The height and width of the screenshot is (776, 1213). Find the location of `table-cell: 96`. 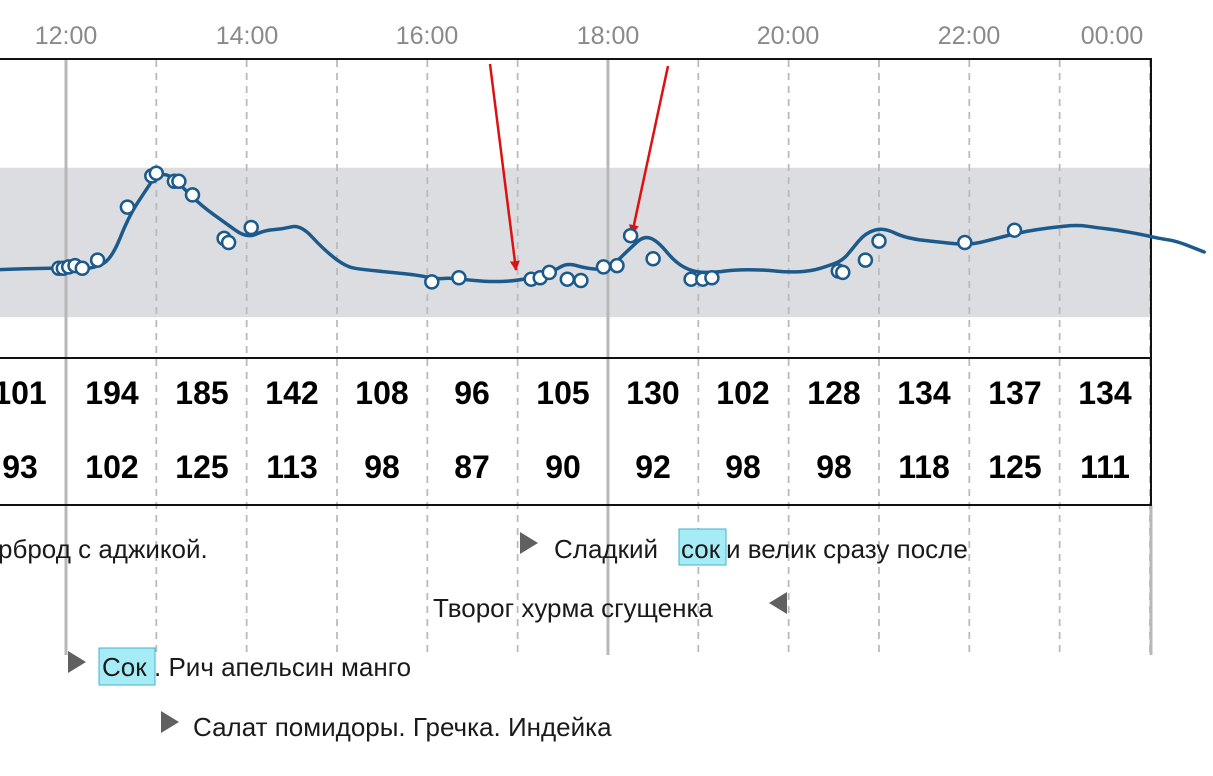

table-cell: 96 is located at coordinates (472, 393).